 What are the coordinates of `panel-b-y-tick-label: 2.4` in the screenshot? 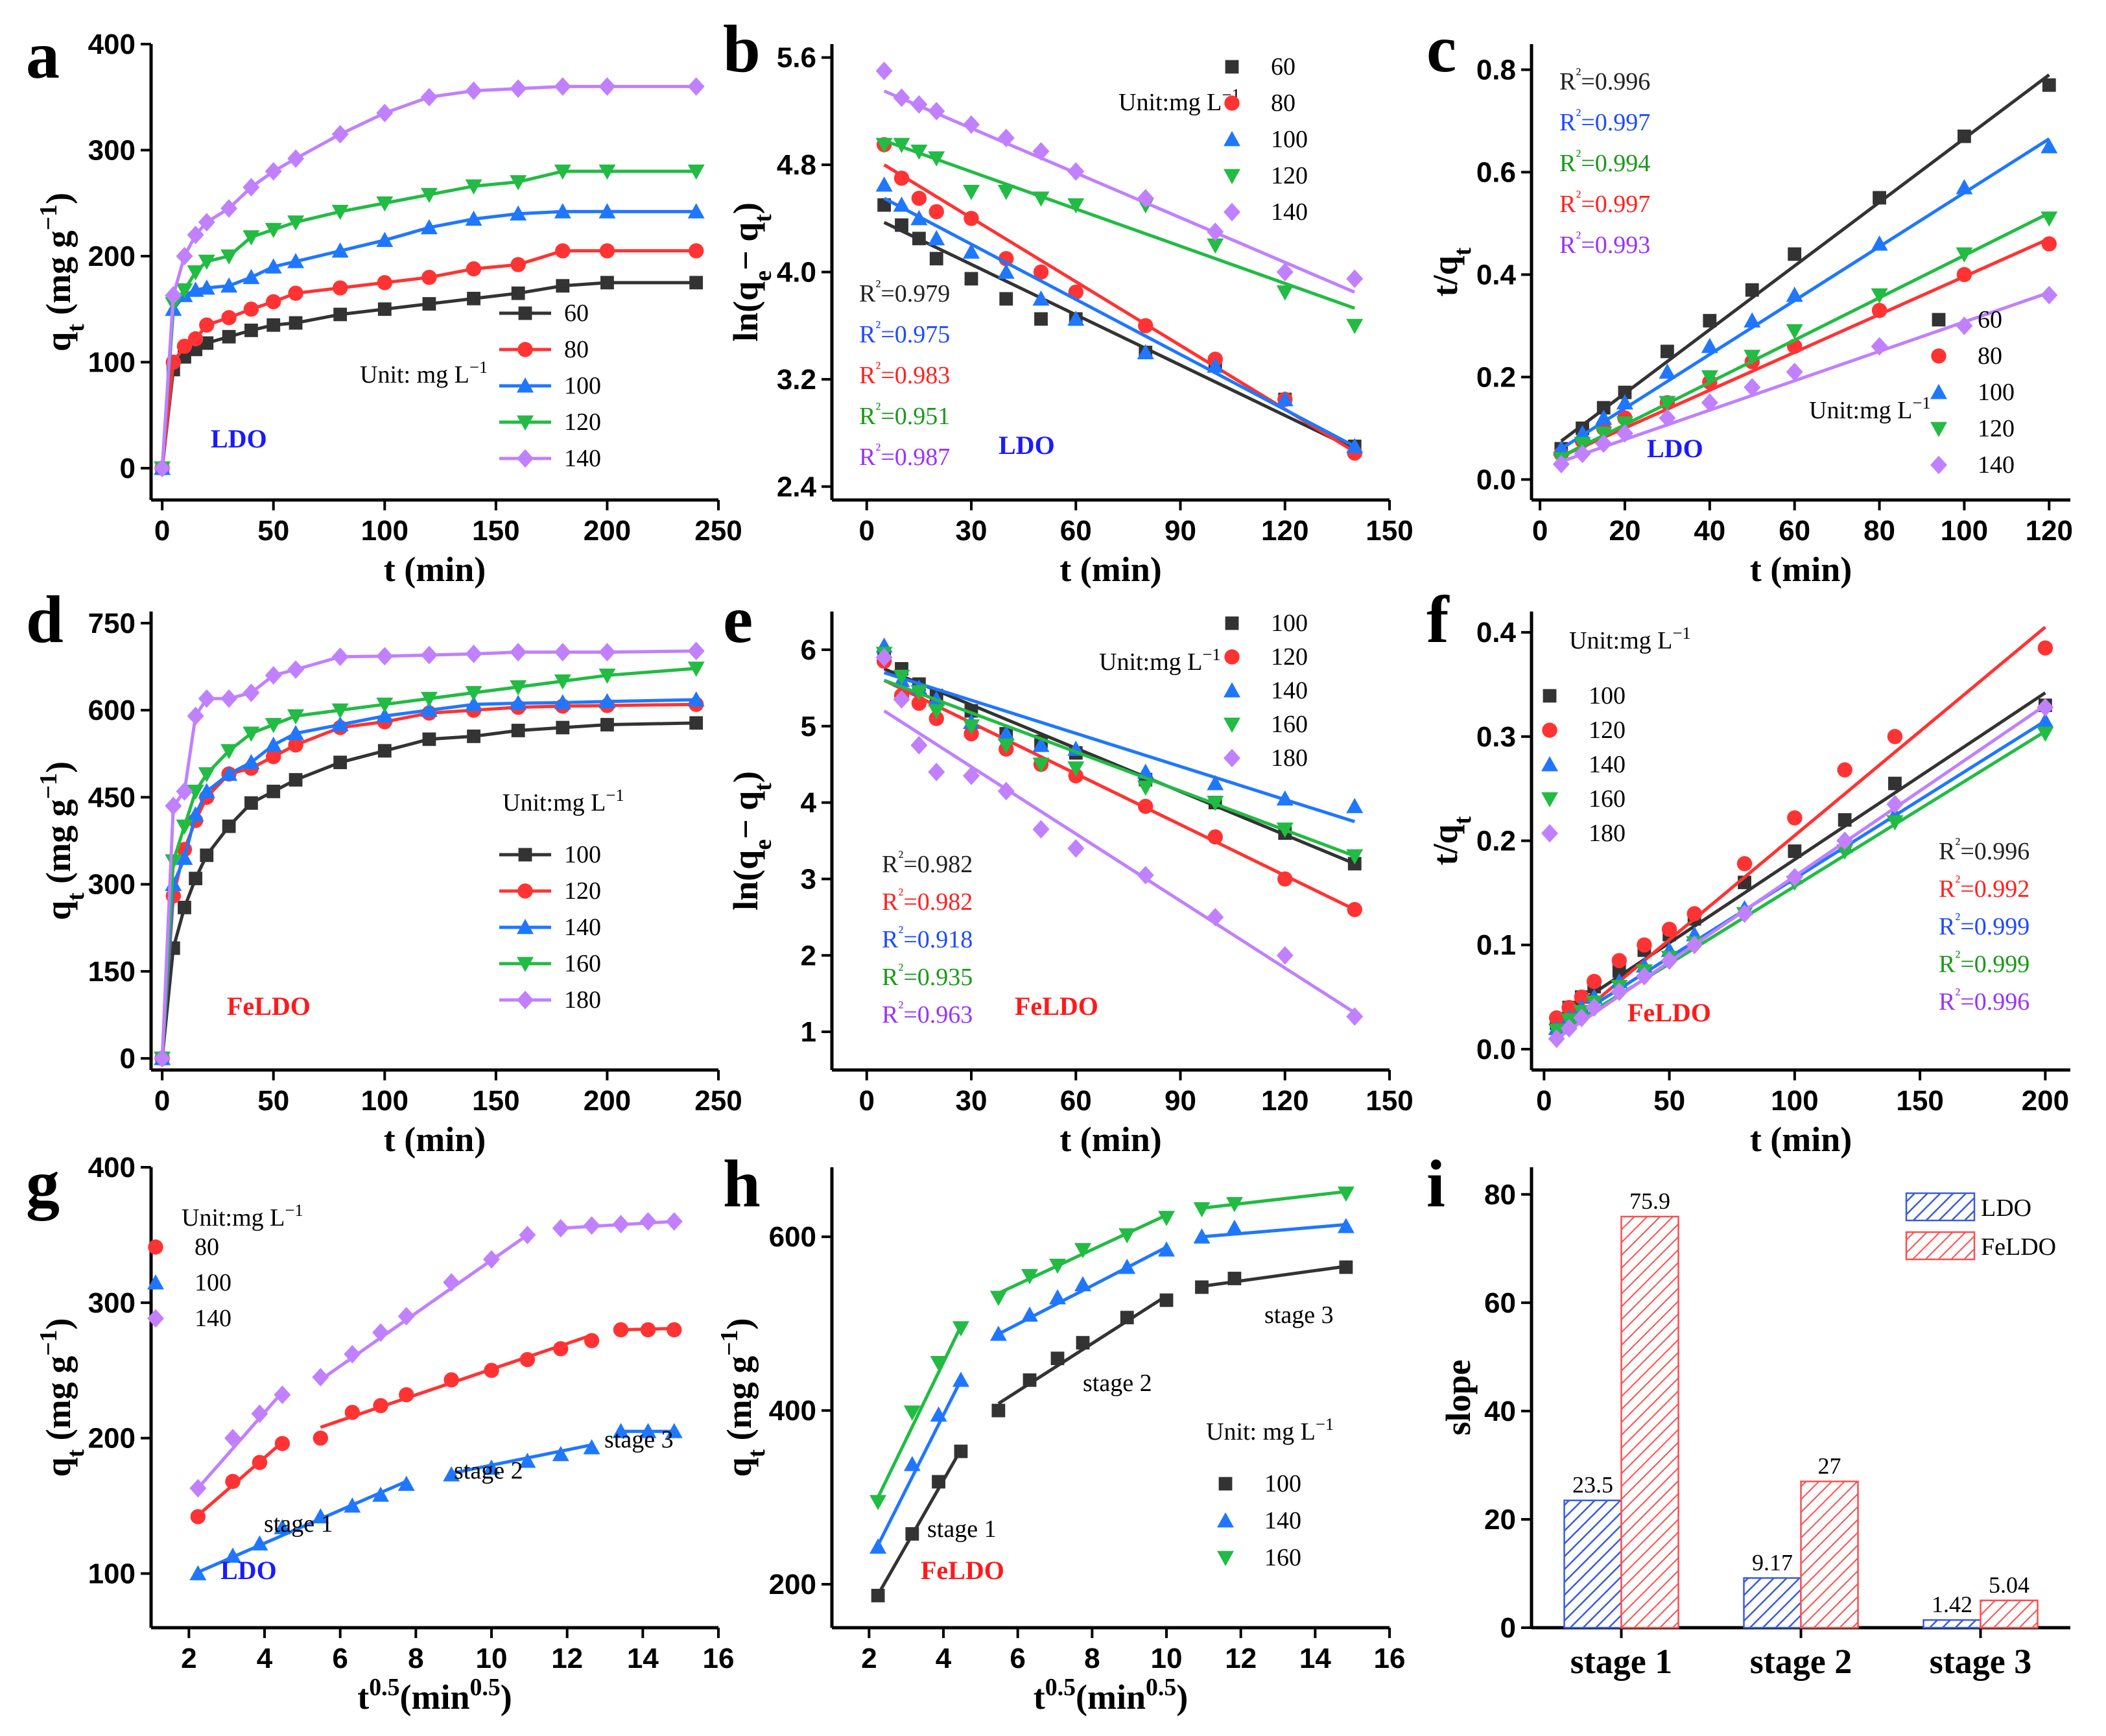 It's located at (797, 487).